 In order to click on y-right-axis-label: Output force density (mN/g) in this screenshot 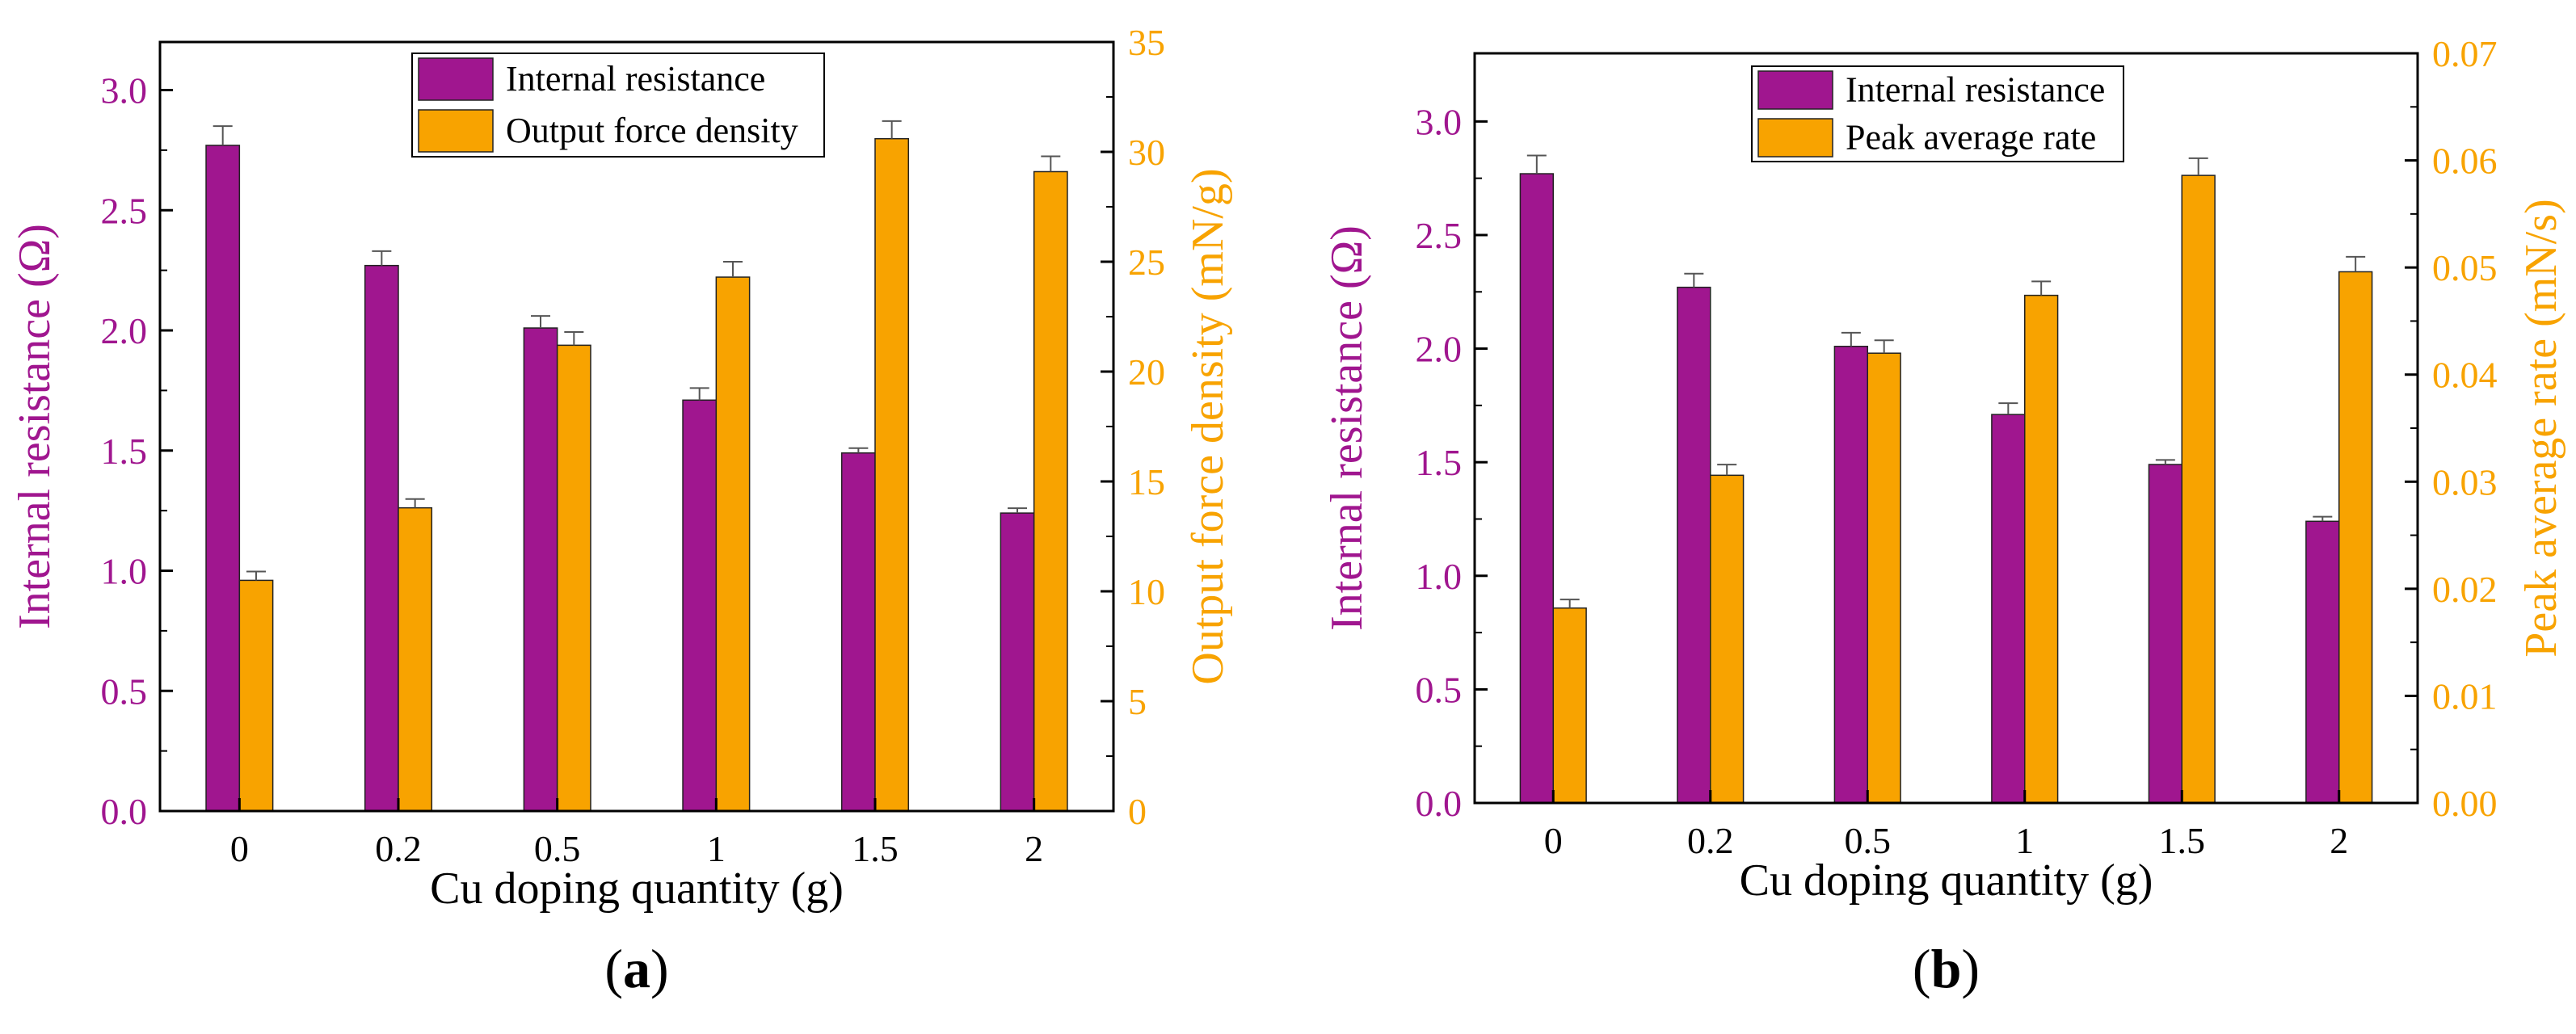, I will do `click(1208, 426)`.